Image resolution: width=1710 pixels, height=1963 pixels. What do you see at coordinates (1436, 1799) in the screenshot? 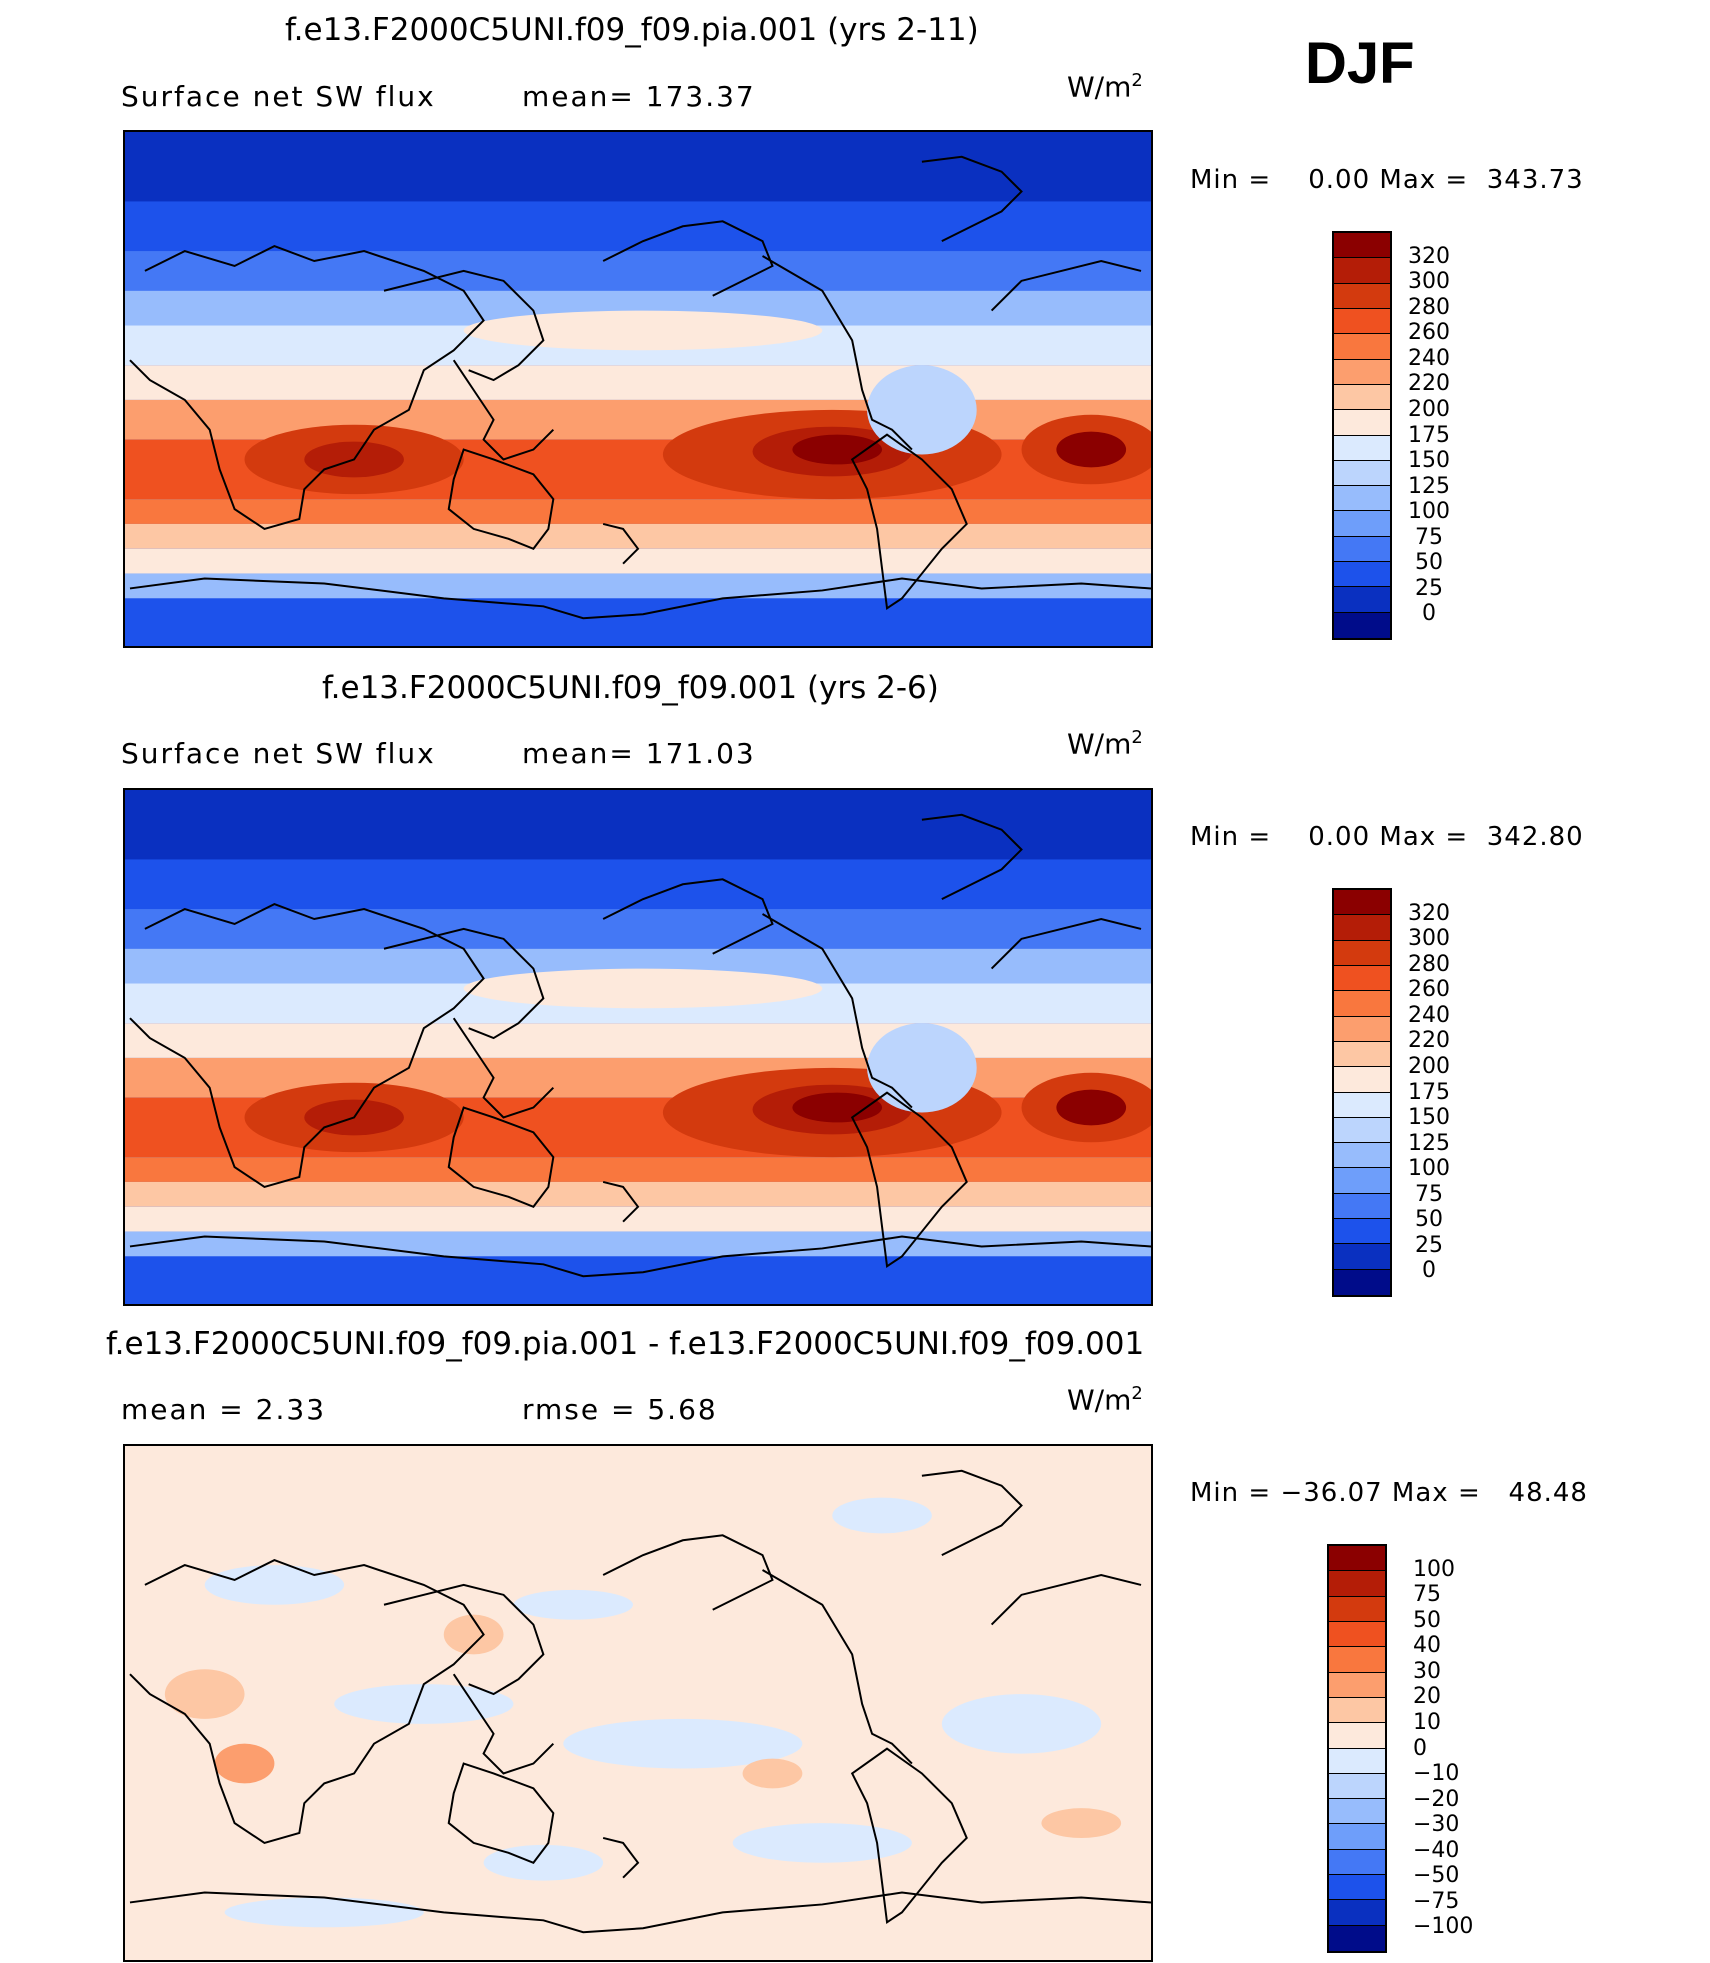
I see `colorbar-label: −20` at bounding box center [1436, 1799].